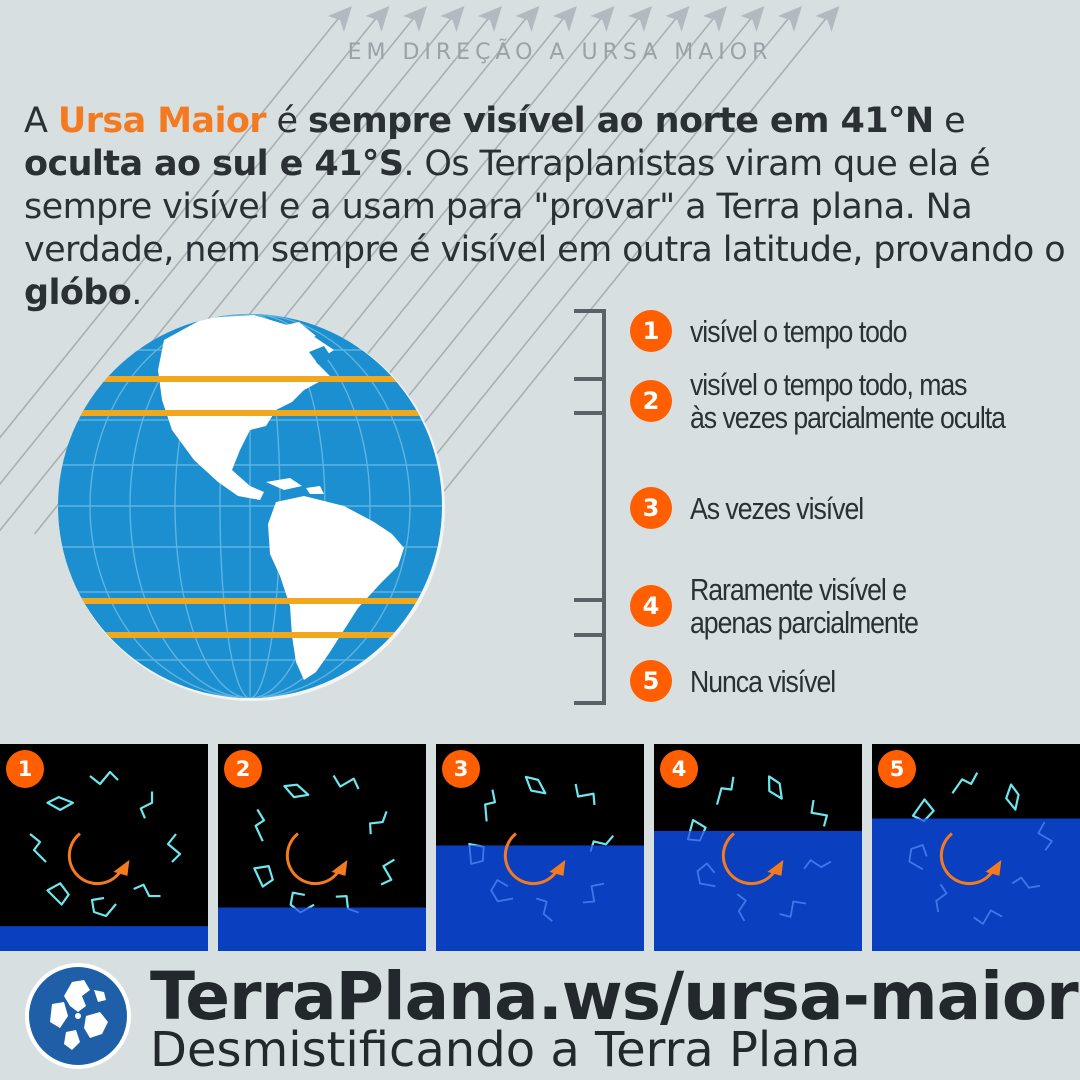  I want to click on legend-label: Nunca visível, so click(763, 681).